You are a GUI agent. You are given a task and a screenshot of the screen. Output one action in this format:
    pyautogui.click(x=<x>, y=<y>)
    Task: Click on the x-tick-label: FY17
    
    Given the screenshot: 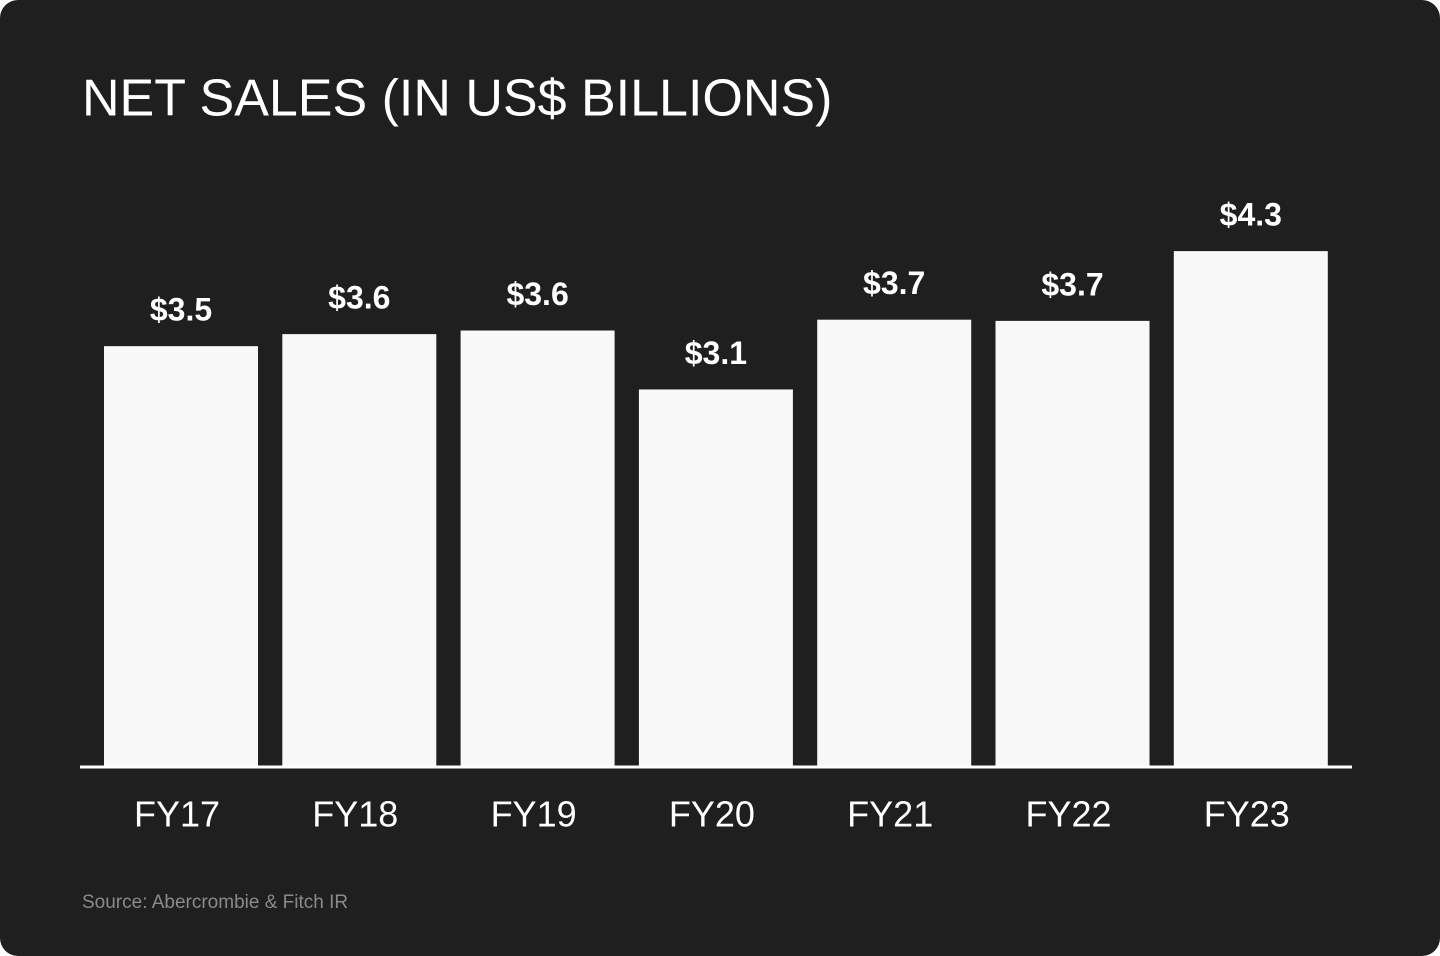 What is the action you would take?
    pyautogui.click(x=177, y=814)
    